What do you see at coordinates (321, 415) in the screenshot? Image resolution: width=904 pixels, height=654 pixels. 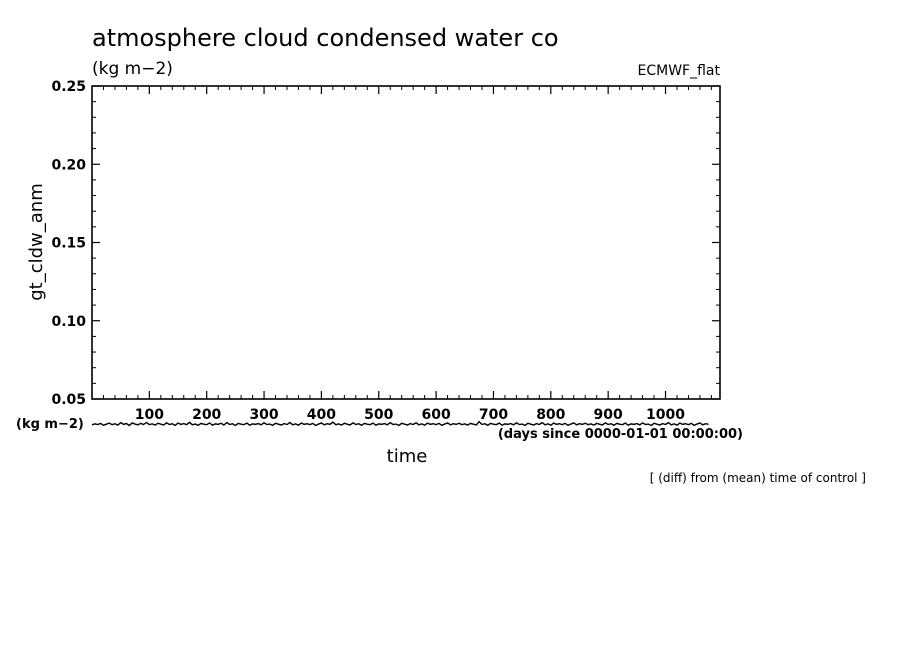 I see `x-tick-label: 400` at bounding box center [321, 415].